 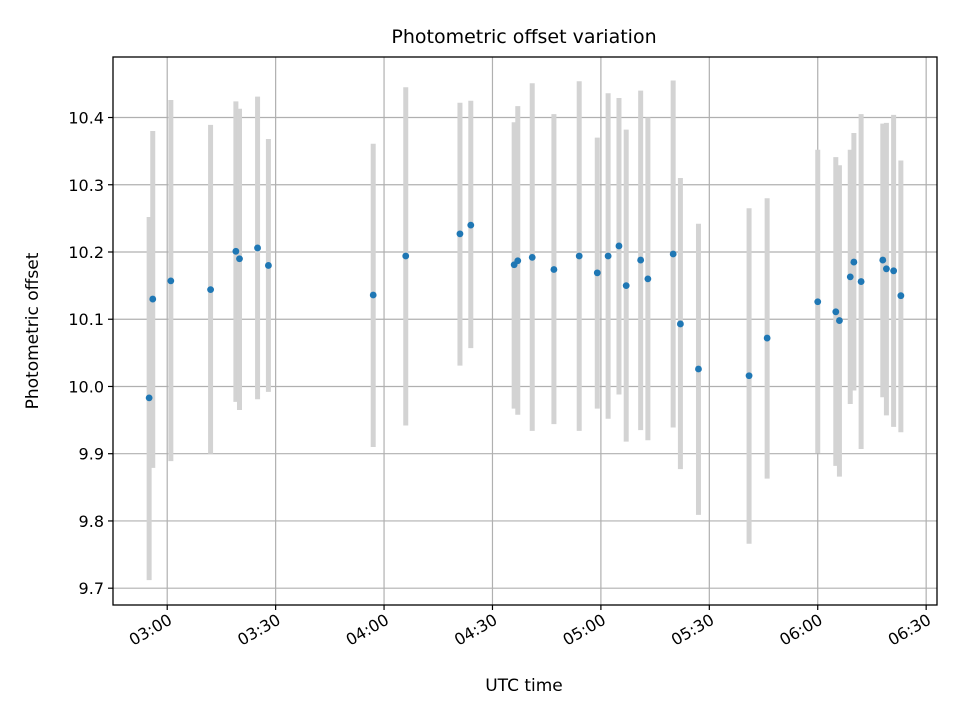 I want to click on y-tick-label: 9.7, so click(x=91, y=588).